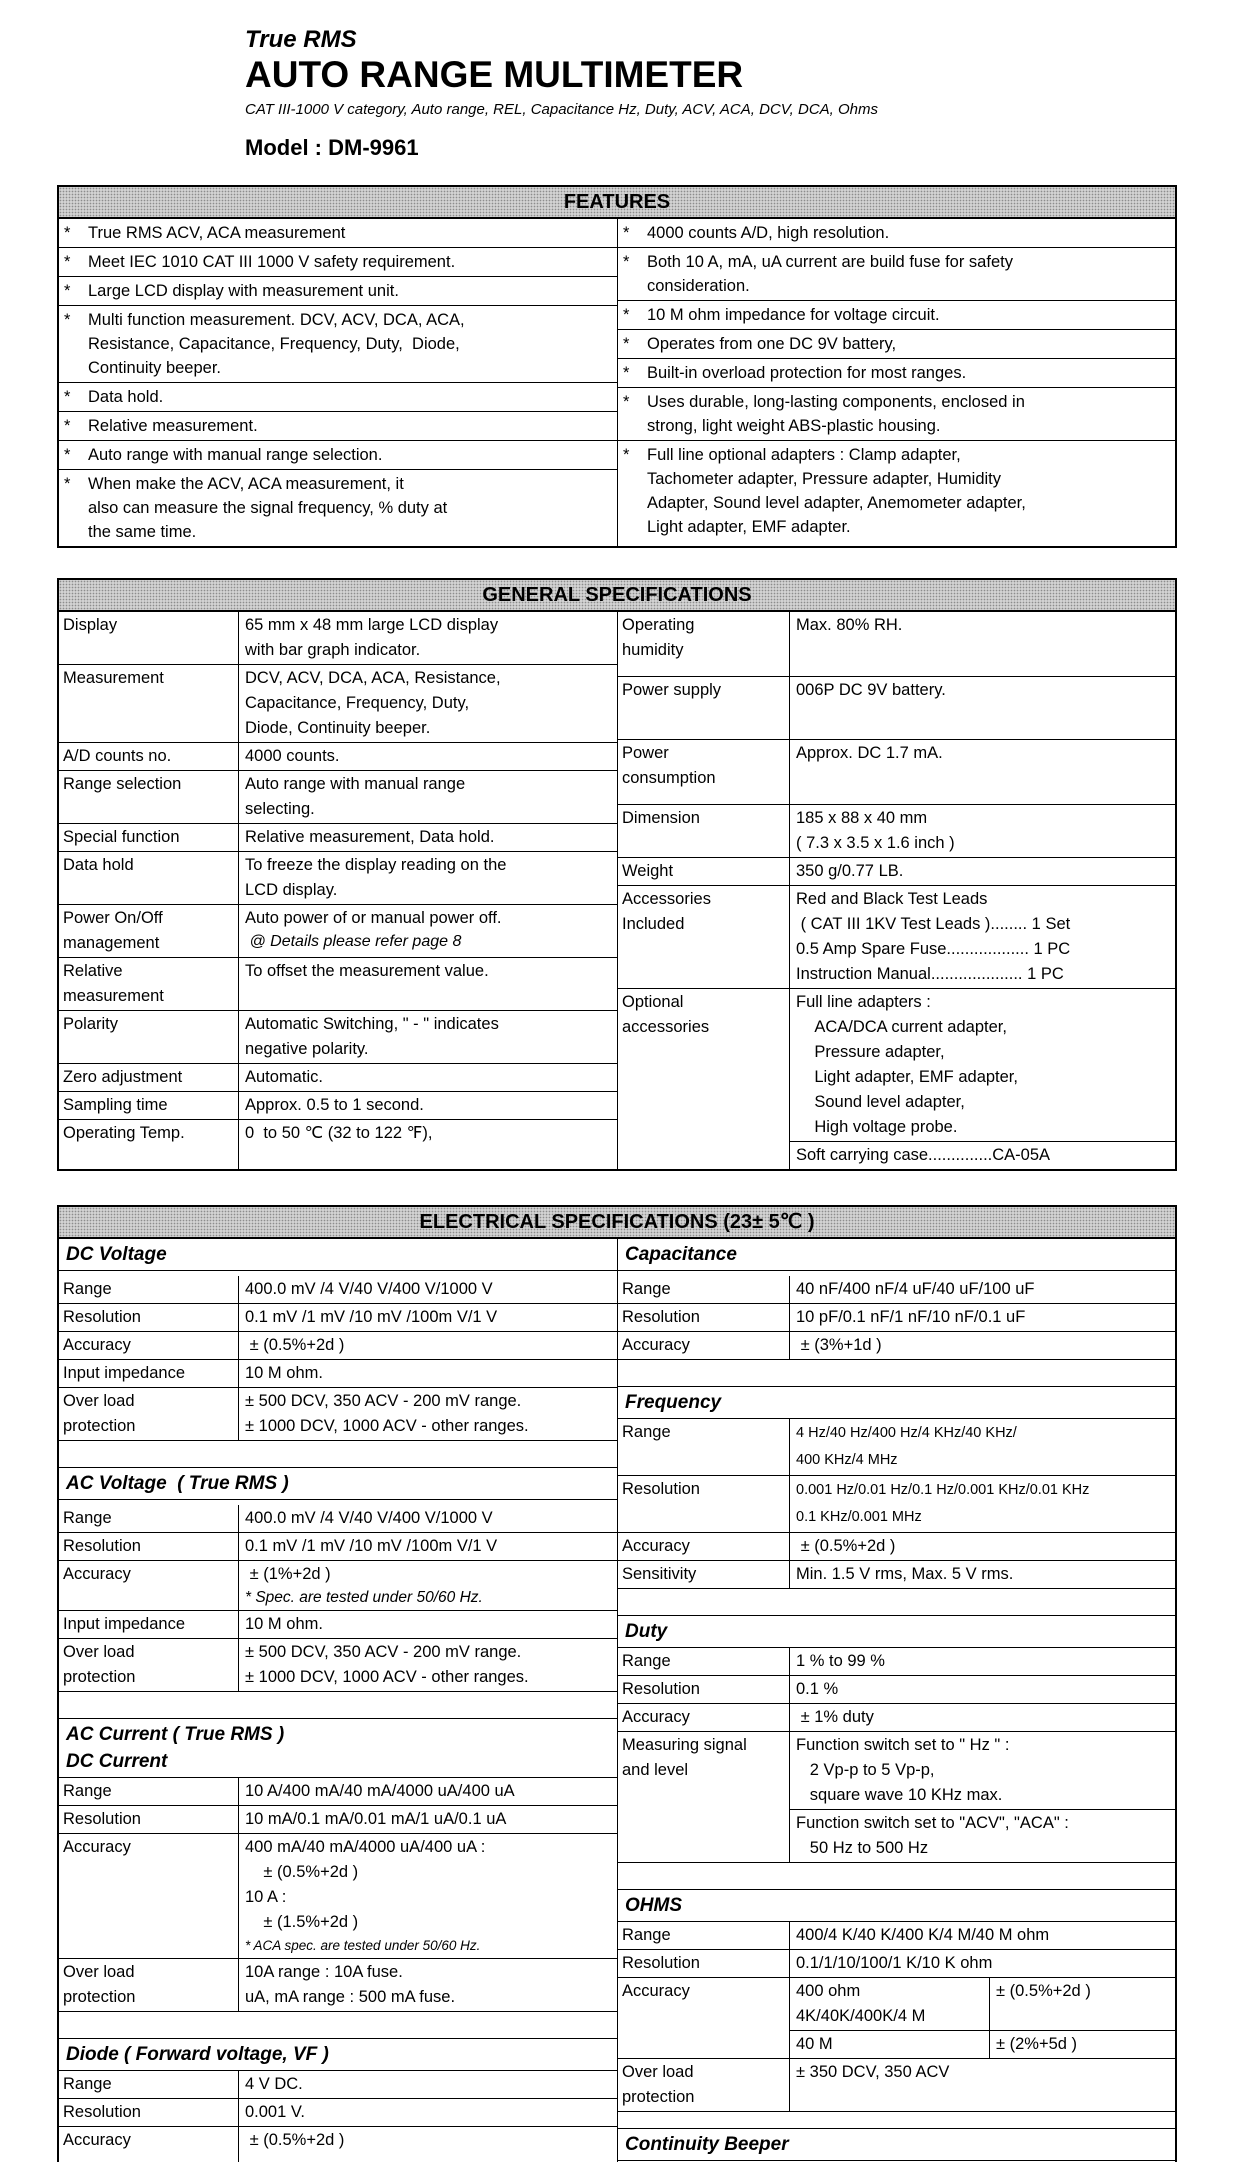 The image size is (1234, 2162). What do you see at coordinates (896, 1317) in the screenshot?
I see `spec-row: Resolution 10 pF/0.1 nF/1 nF/10 nF/0.1 uF` at bounding box center [896, 1317].